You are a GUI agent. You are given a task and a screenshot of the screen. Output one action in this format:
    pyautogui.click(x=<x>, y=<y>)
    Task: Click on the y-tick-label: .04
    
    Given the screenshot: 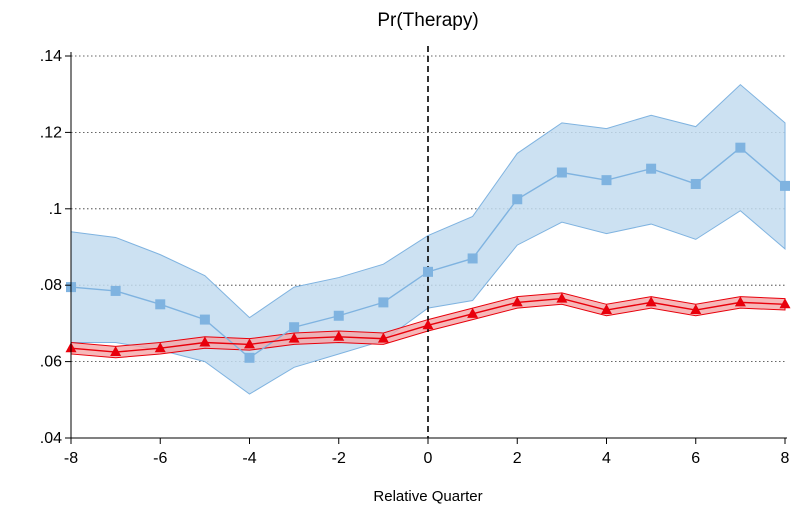 What is the action you would take?
    pyautogui.click(x=51, y=438)
    